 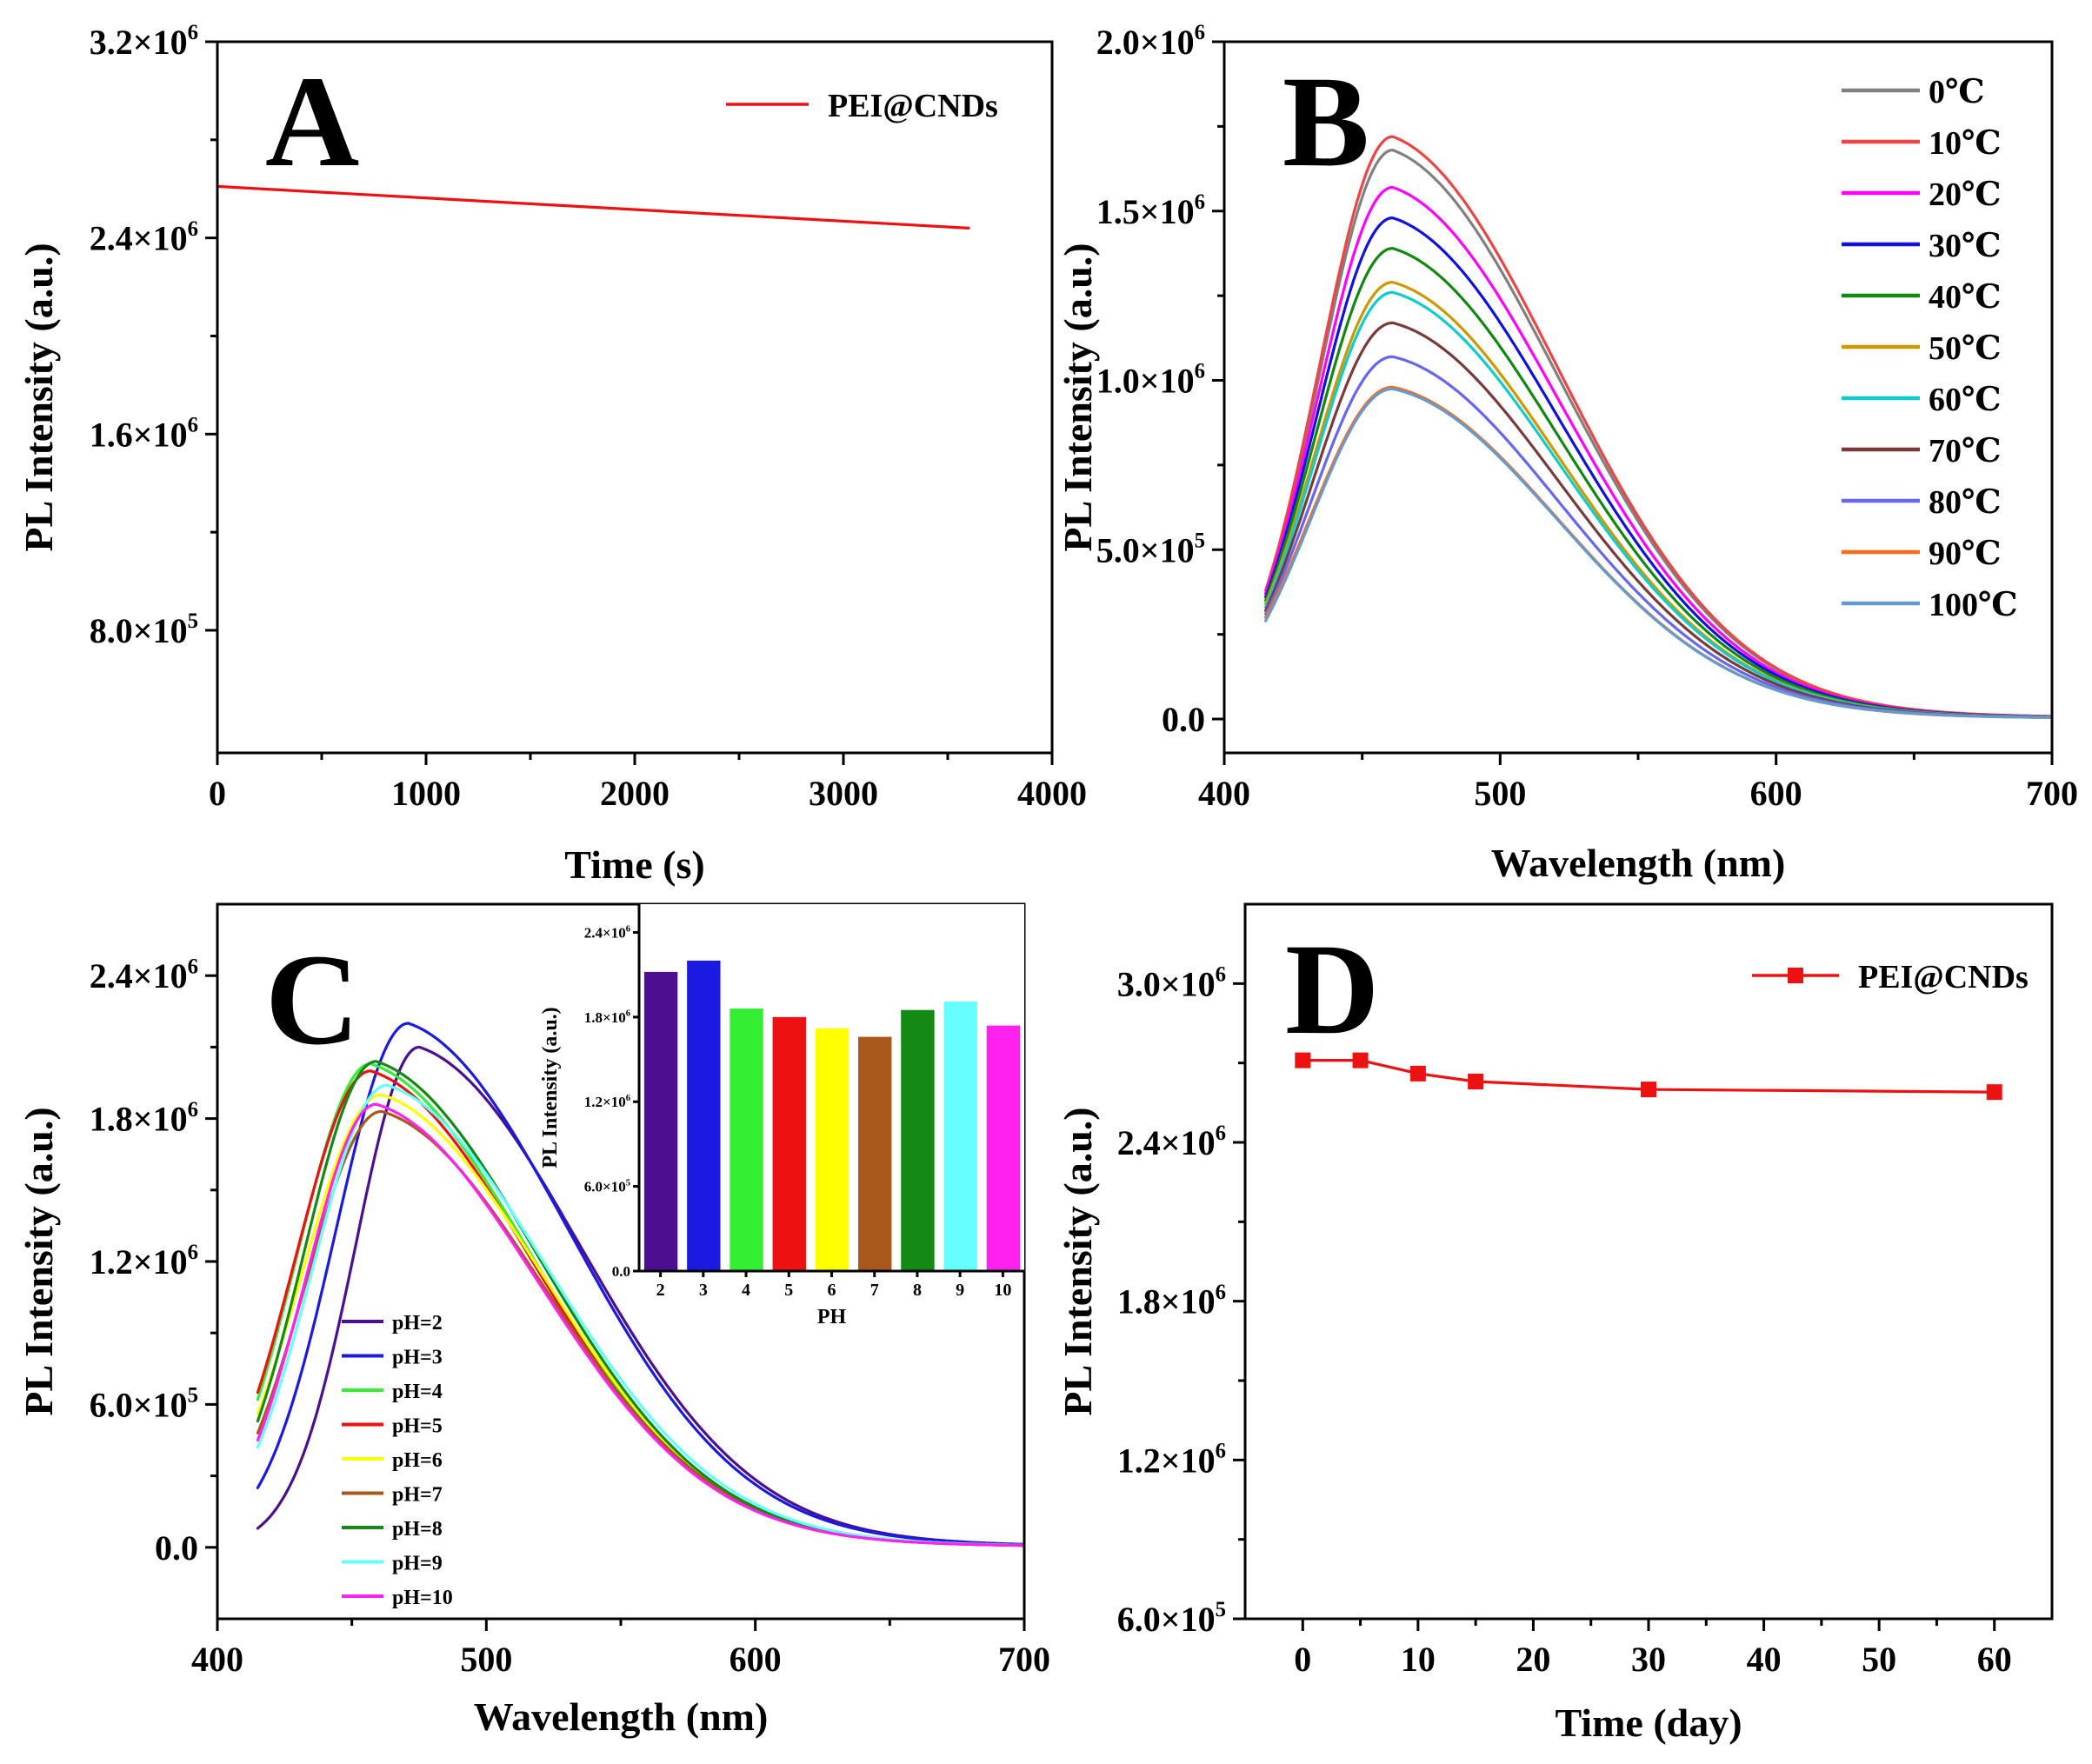 I want to click on legend-label: pH=5, so click(x=417, y=1426).